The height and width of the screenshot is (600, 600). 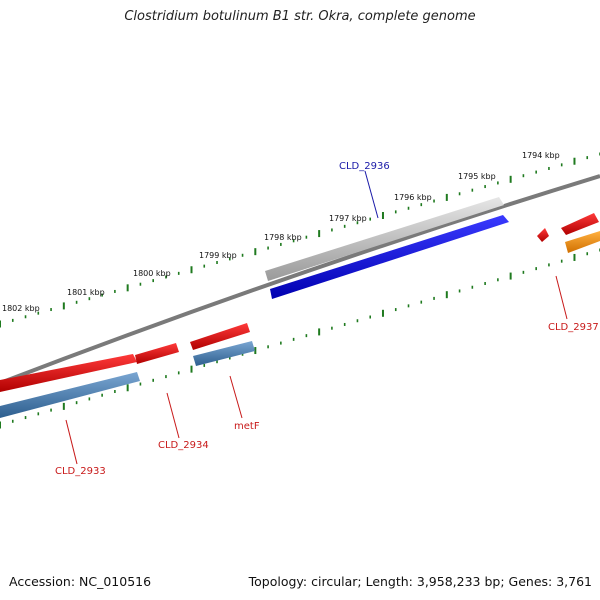 I want to click on gene-label-cld-2934: CLD_2934, so click(x=183, y=445).